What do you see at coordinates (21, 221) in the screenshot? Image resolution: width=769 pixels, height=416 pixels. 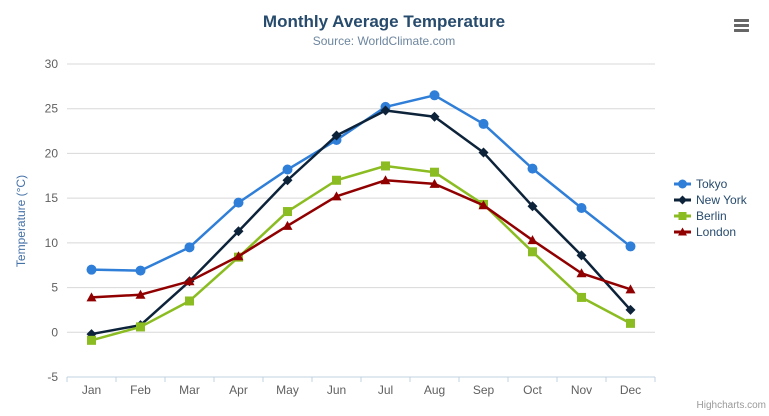 I see `y-axis-title: Temperature (°C)` at bounding box center [21, 221].